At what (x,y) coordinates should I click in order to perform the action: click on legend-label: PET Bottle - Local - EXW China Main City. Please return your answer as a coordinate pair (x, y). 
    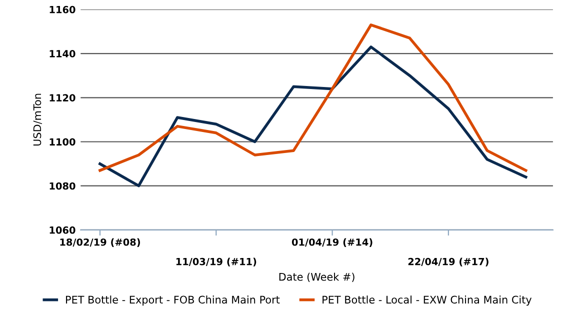
    Looking at the image, I should click on (427, 301).